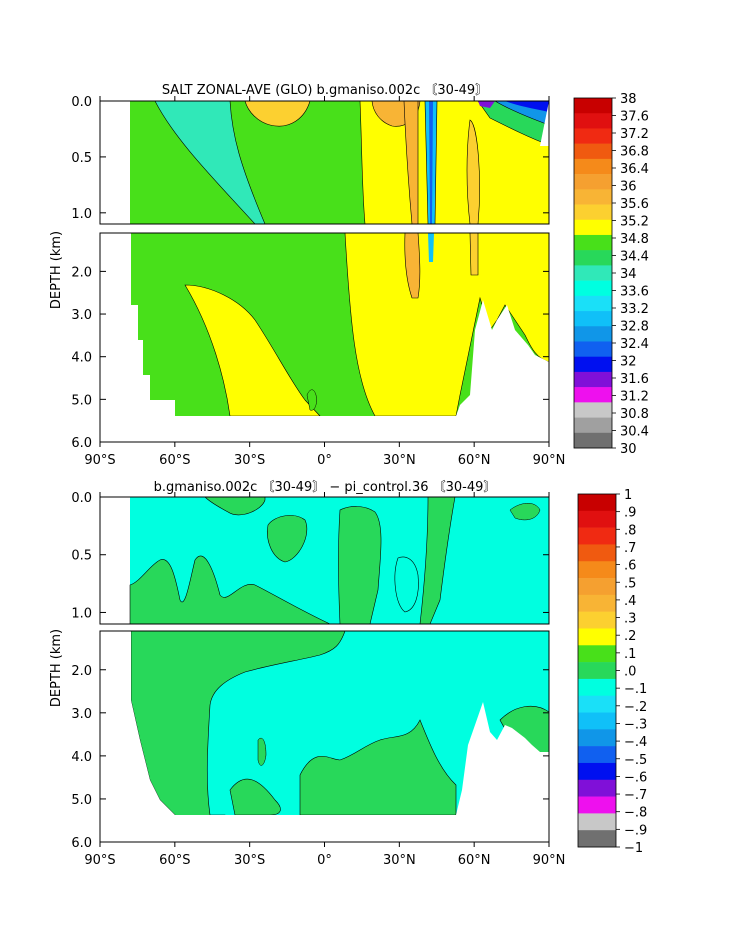 The image size is (733, 945). Describe the element at coordinates (634, 432) in the screenshot. I see `colorbar-label: 30.4` at that location.